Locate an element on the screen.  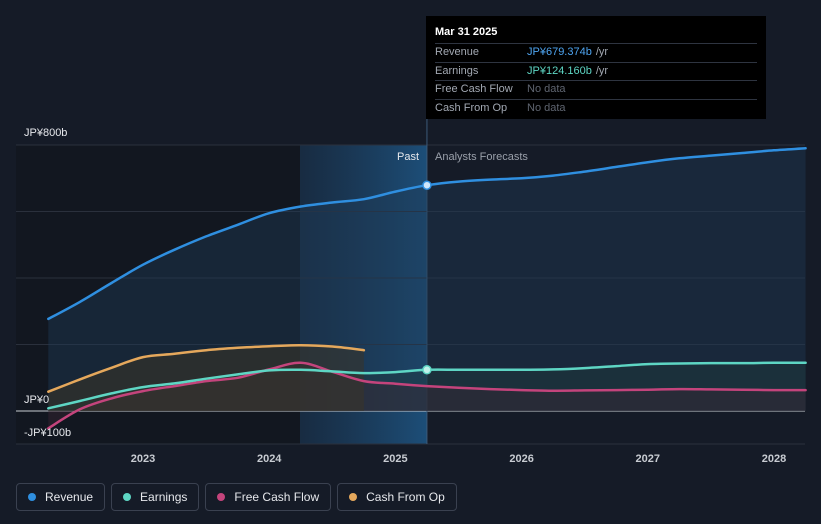
past-label: Past is located at coordinates (408, 157).